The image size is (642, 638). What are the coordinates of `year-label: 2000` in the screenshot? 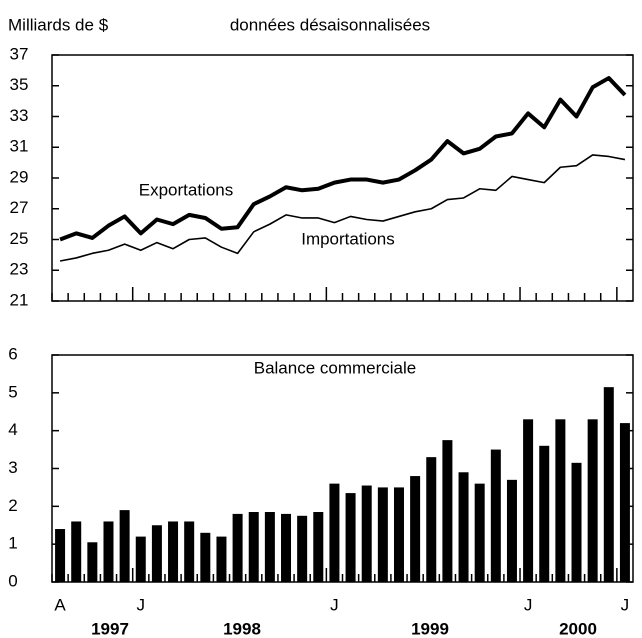 It's located at (578, 628).